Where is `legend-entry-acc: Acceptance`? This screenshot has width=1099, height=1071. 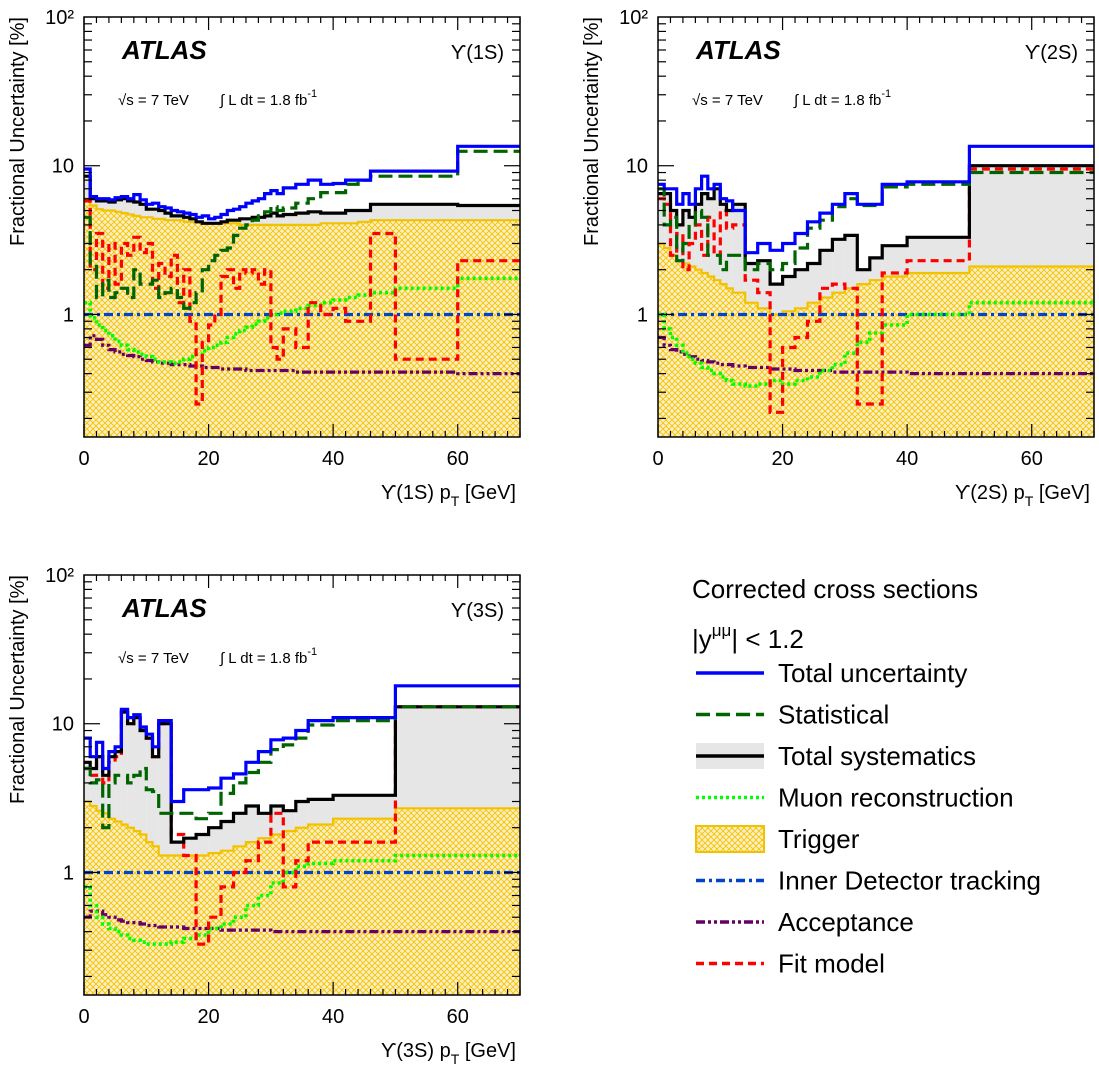 legend-entry-acc: Acceptance is located at coordinates (805, 922).